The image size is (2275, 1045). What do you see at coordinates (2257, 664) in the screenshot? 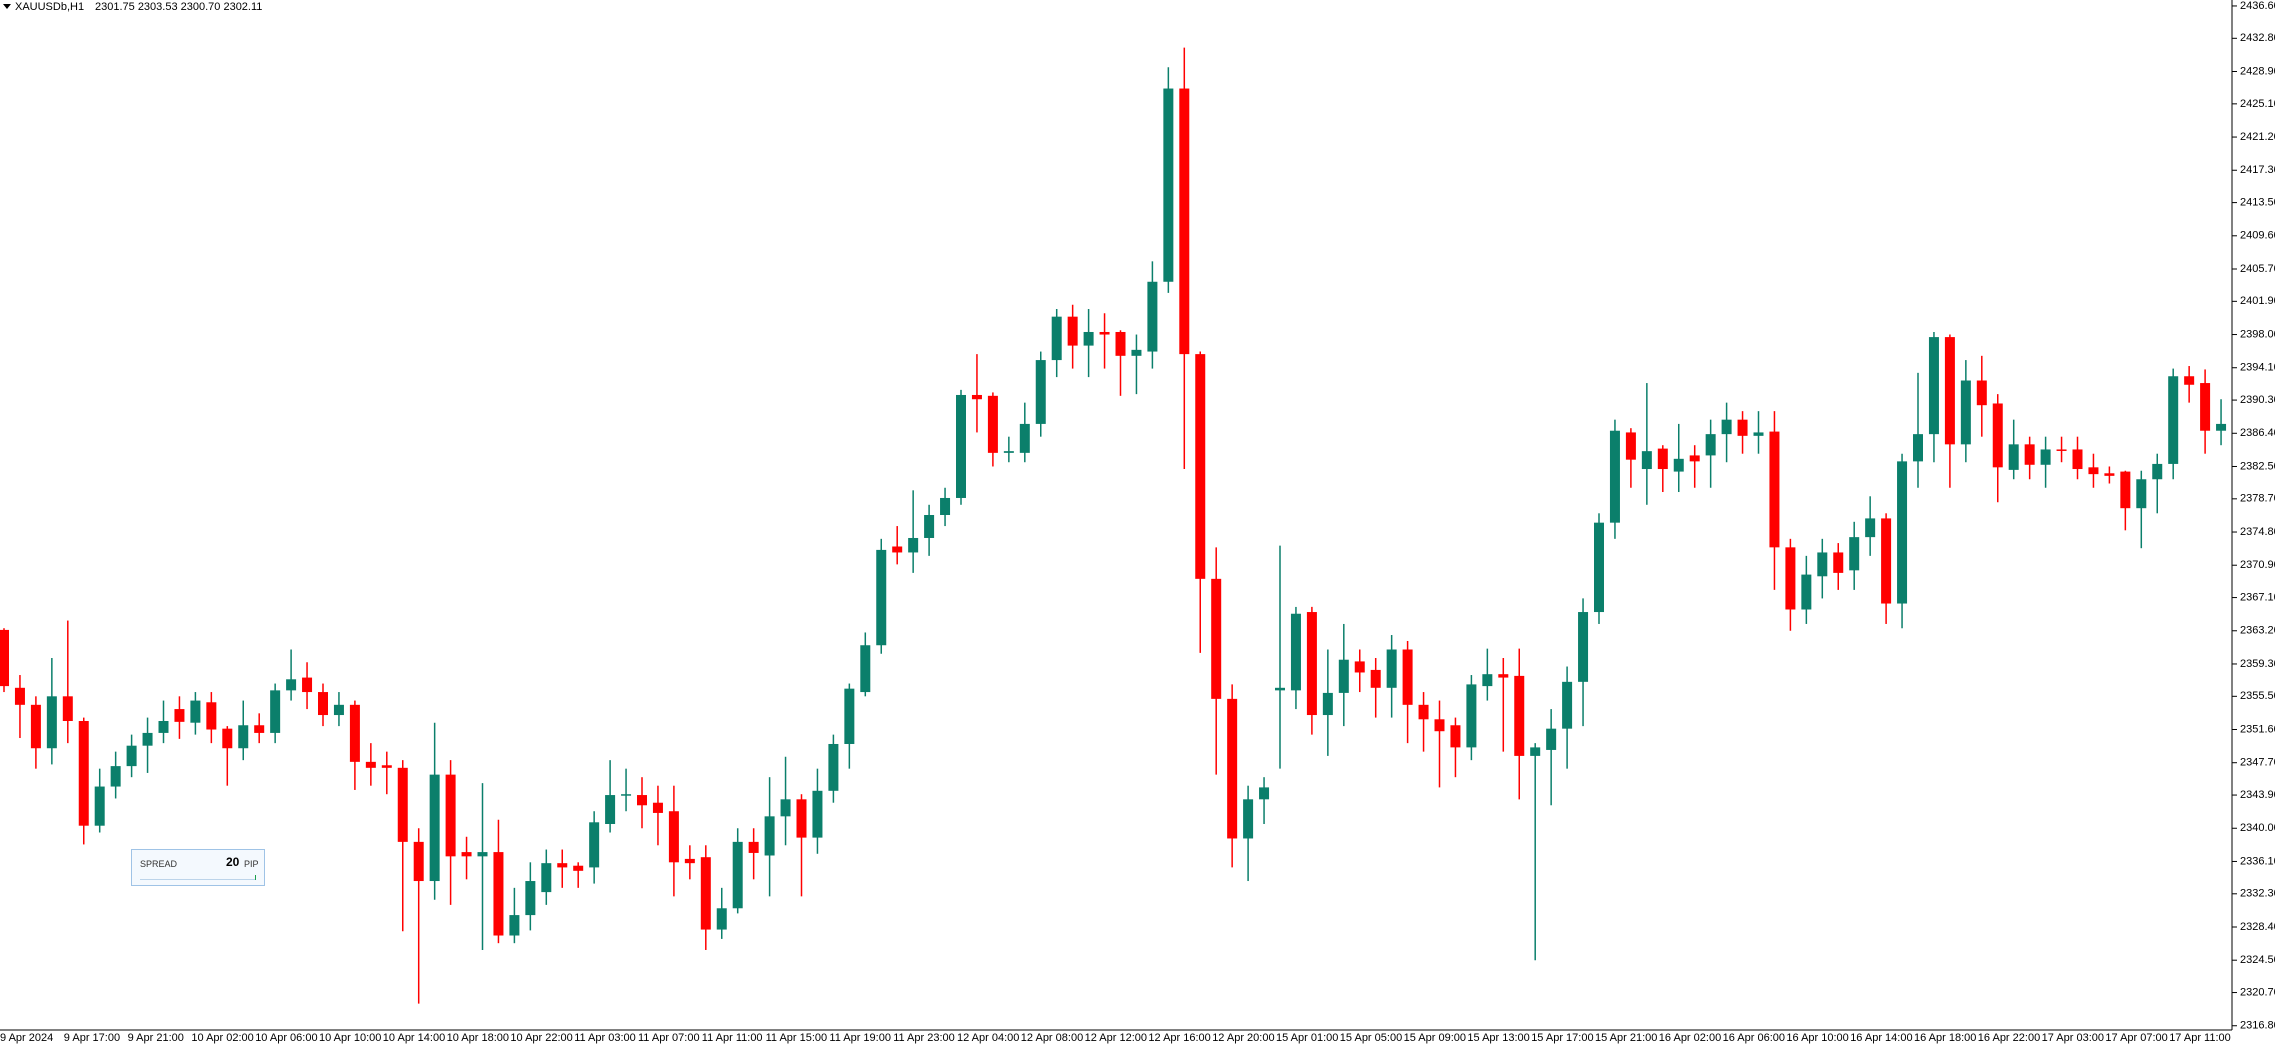
I see `y-tick-label: 2359.30` at bounding box center [2257, 664].